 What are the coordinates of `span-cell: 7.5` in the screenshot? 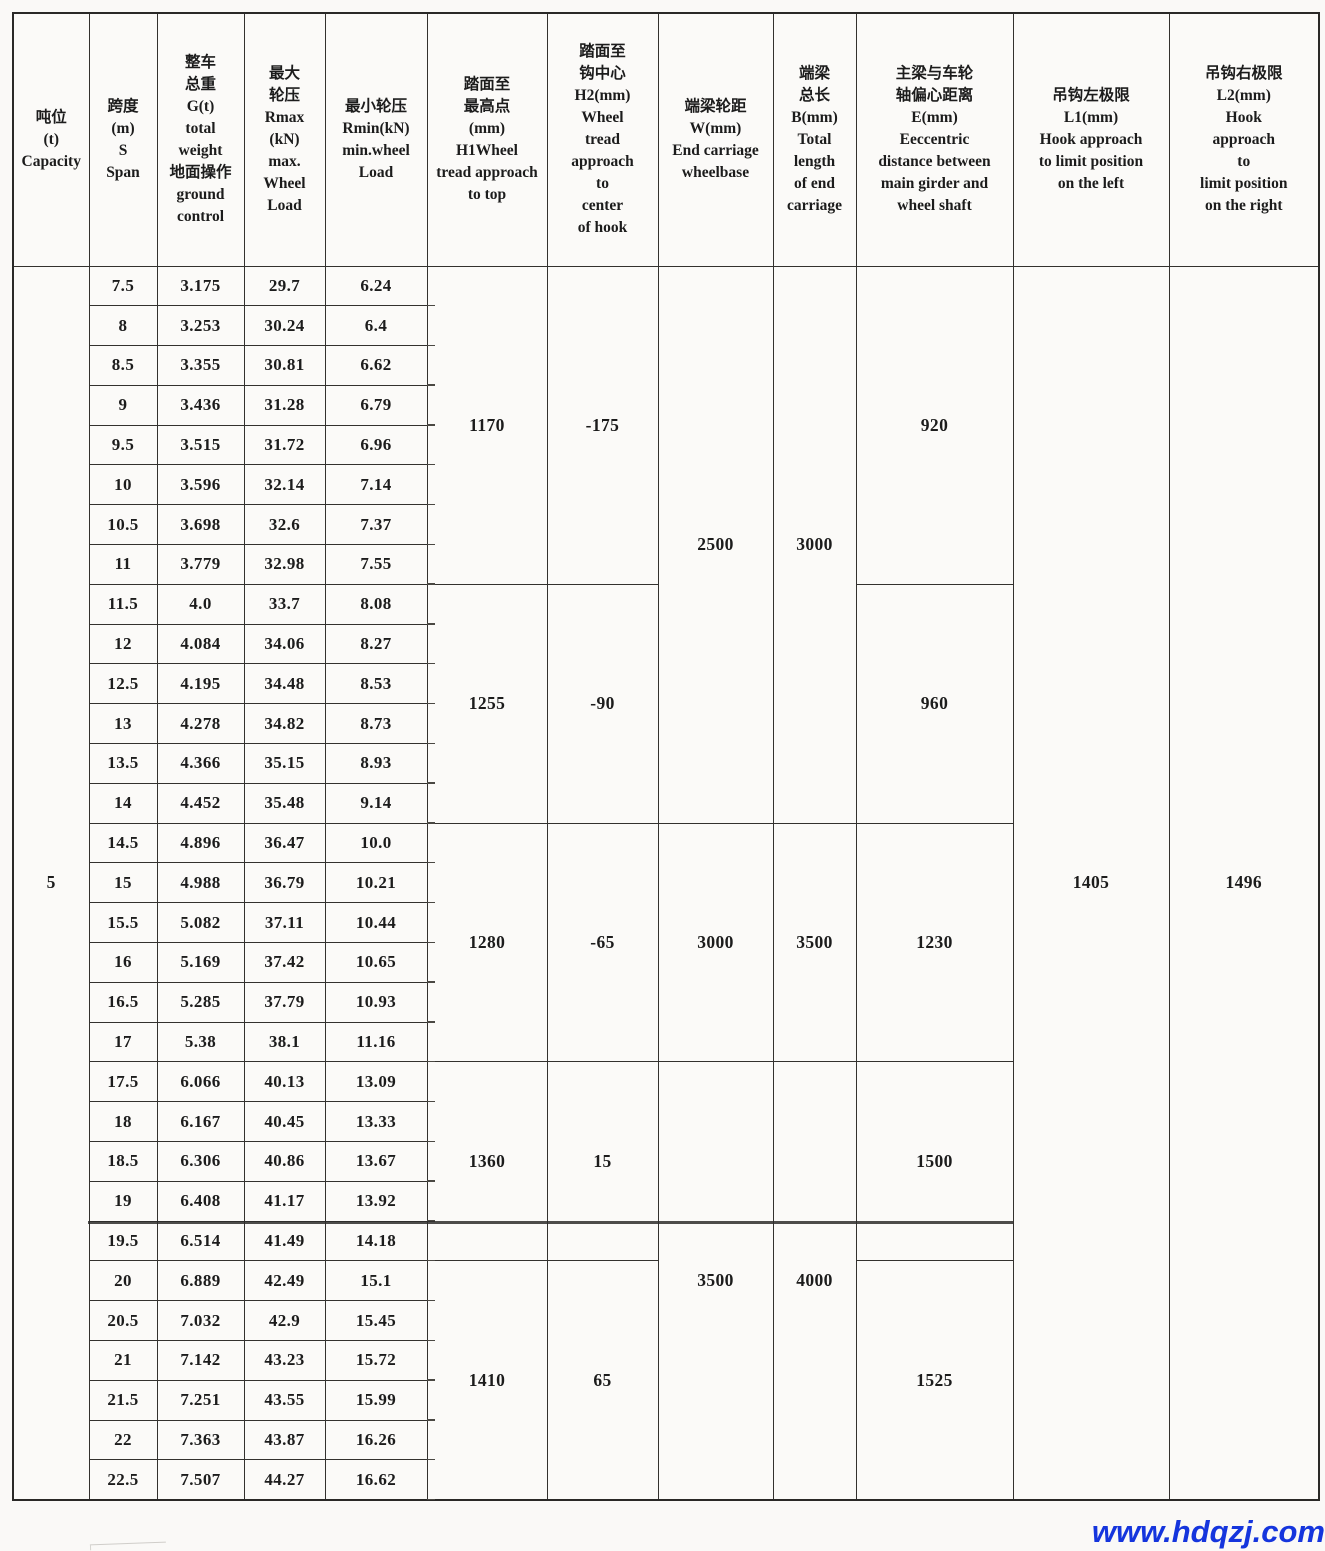 It's located at (123, 286).